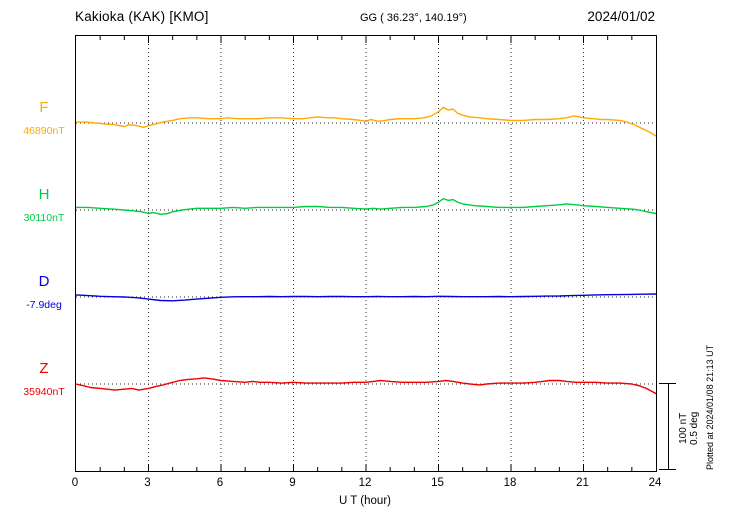 This screenshot has height=520, width=730. What do you see at coordinates (366, 297) in the screenshot?
I see `trace-D` at bounding box center [366, 297].